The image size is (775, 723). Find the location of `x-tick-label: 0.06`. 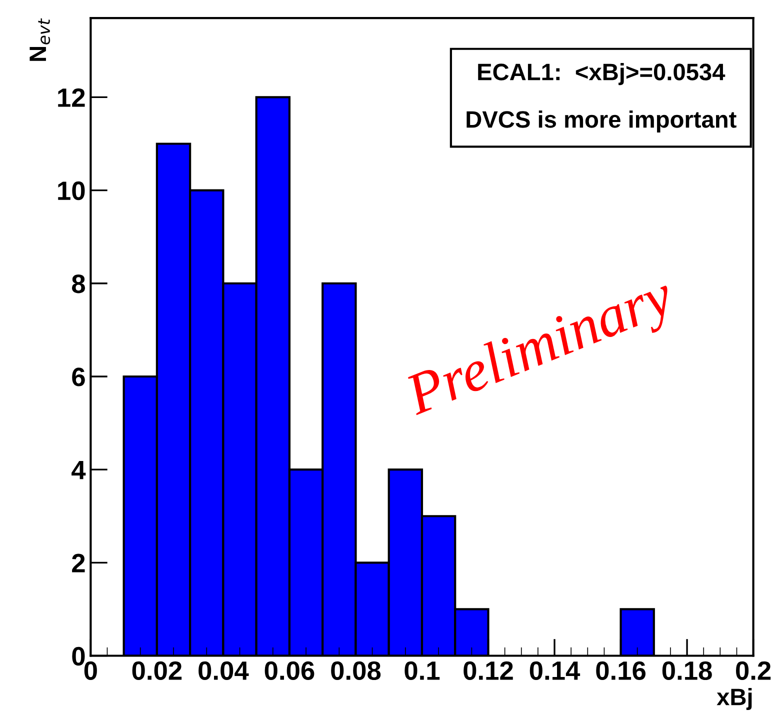

x-tick-label: 0.06 is located at coordinates (289, 670).